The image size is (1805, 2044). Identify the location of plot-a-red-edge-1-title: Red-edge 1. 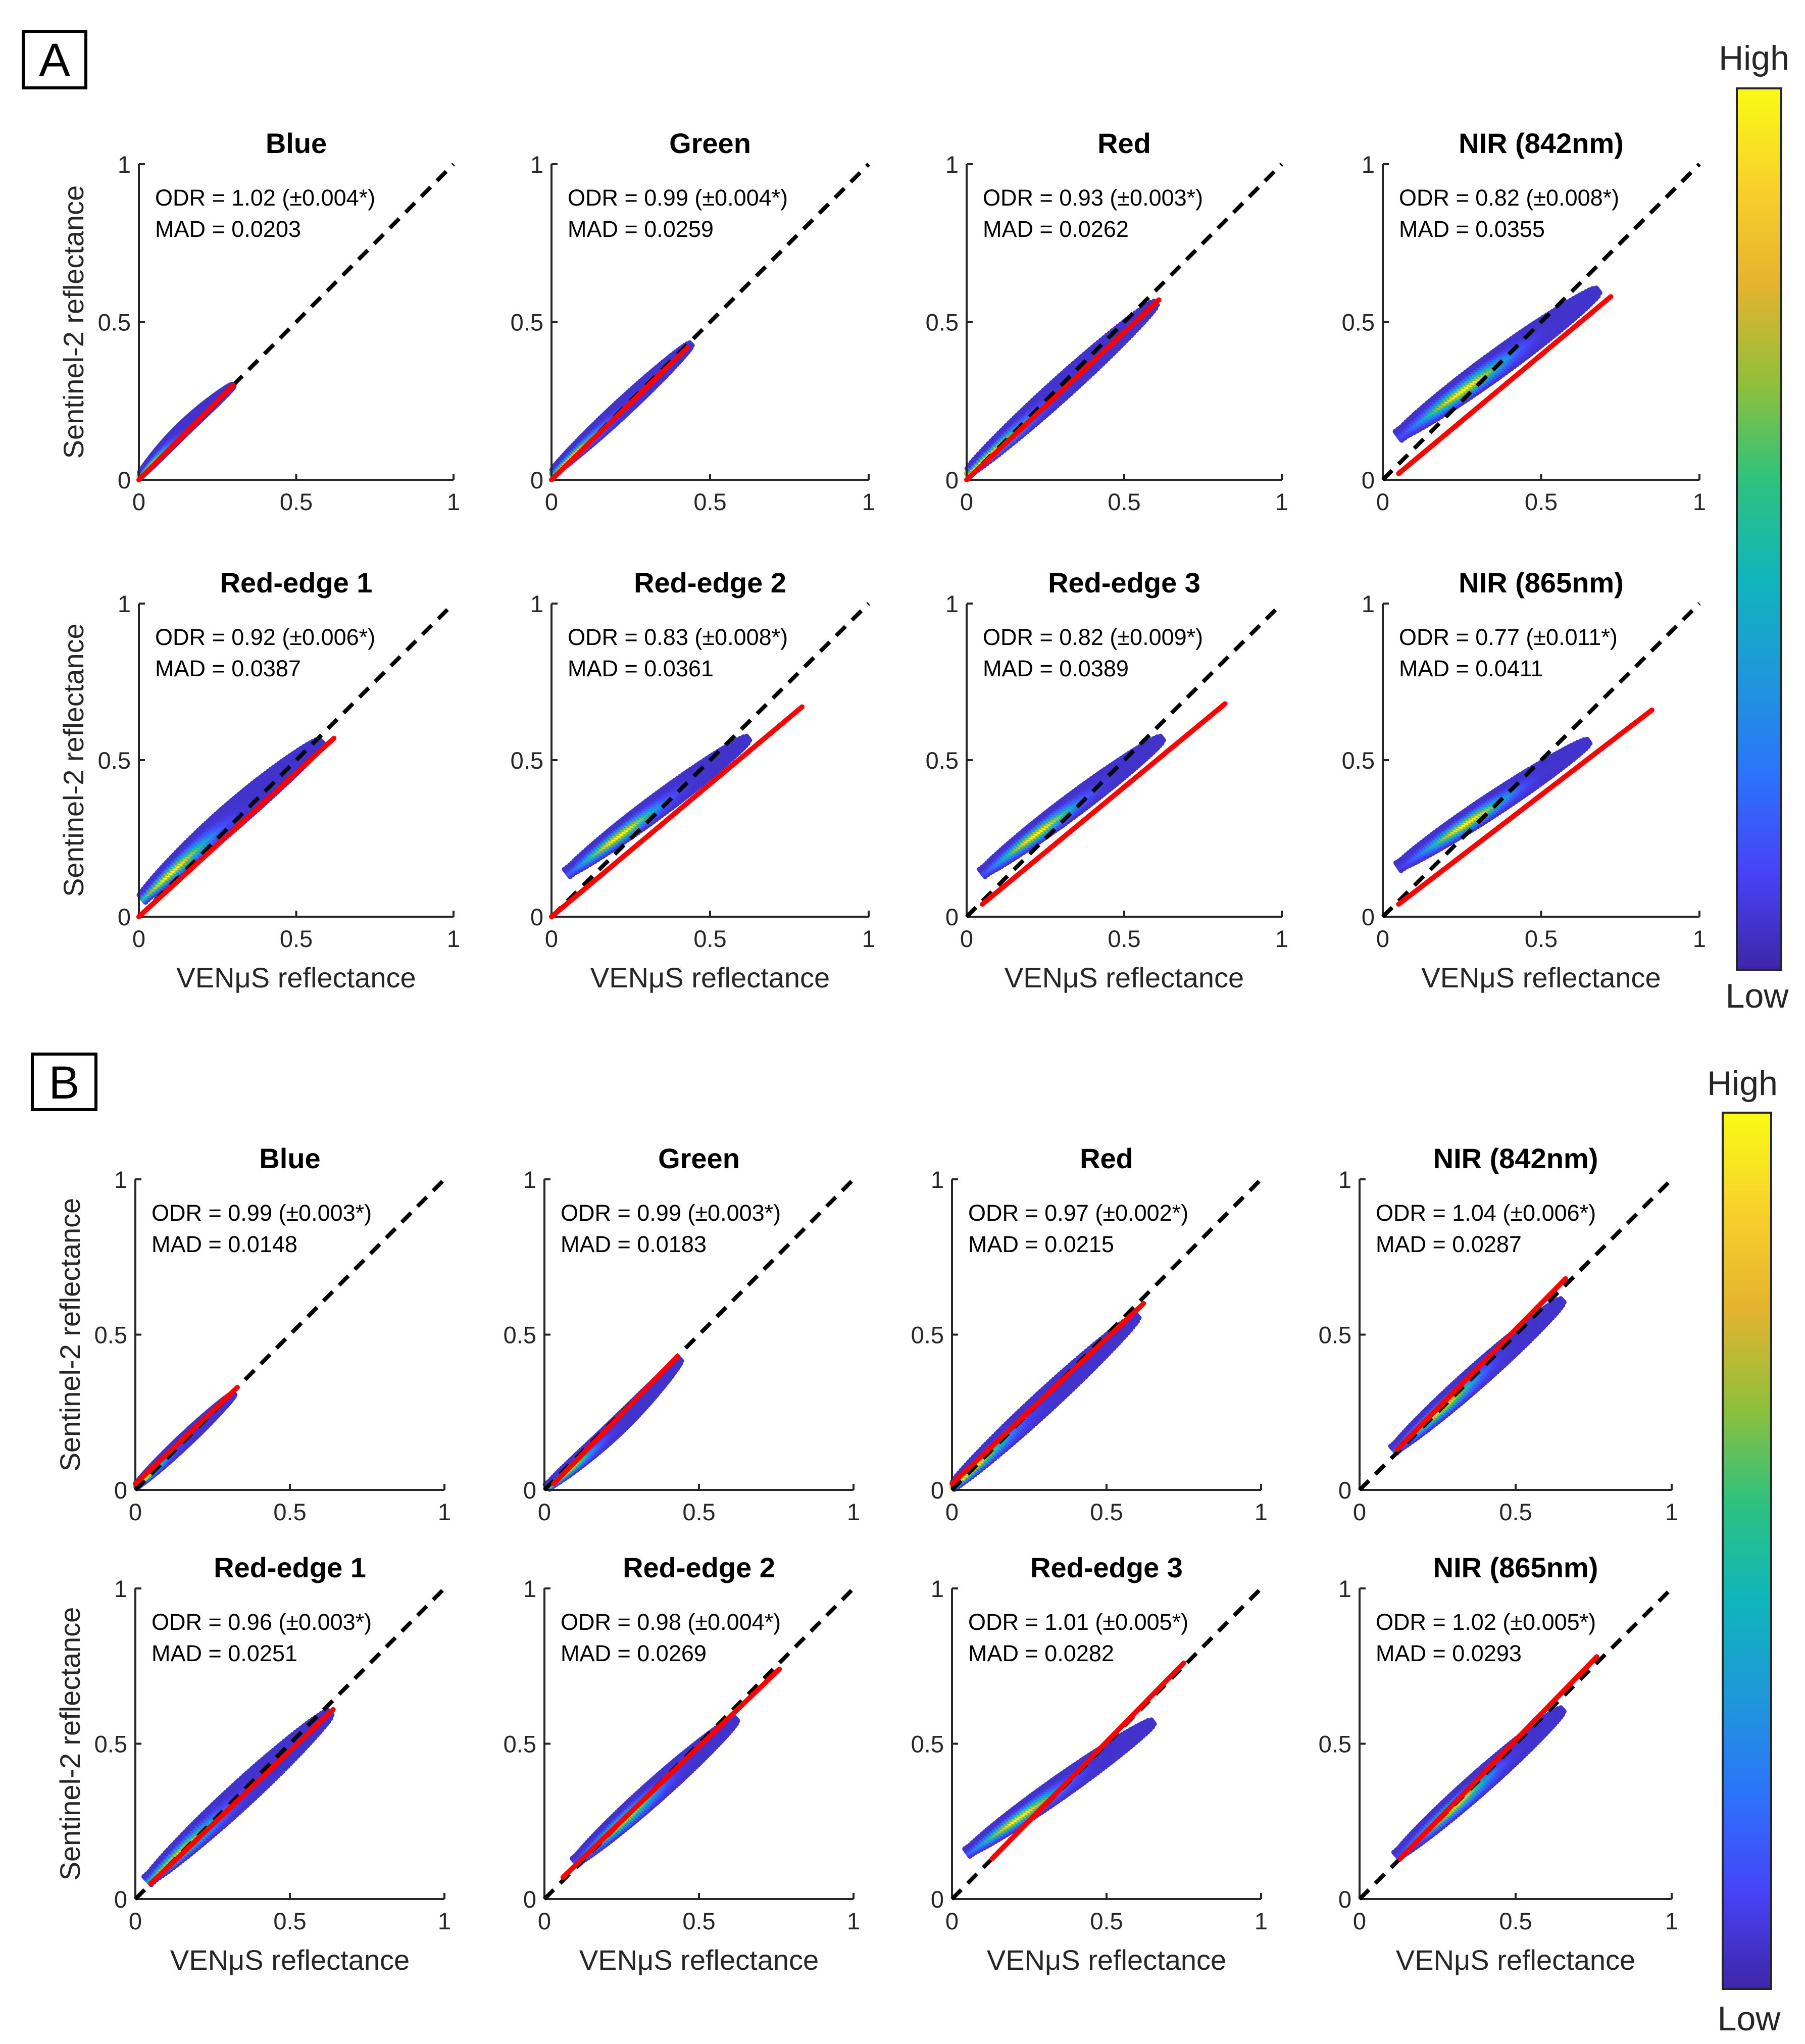
(296, 583).